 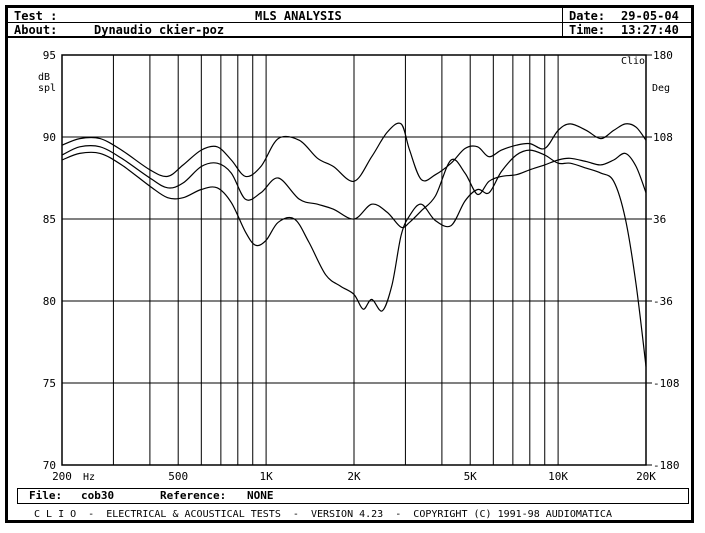 What do you see at coordinates (36, 16) in the screenshot?
I see `test-label: Test :` at bounding box center [36, 16].